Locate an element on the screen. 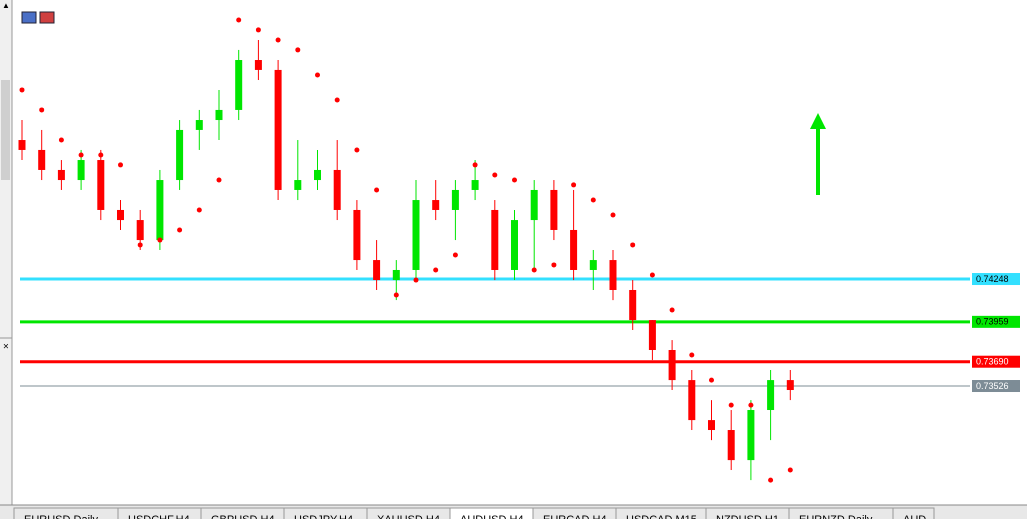  tab-label: AUDUSD,H4 is located at coordinates (492, 516).